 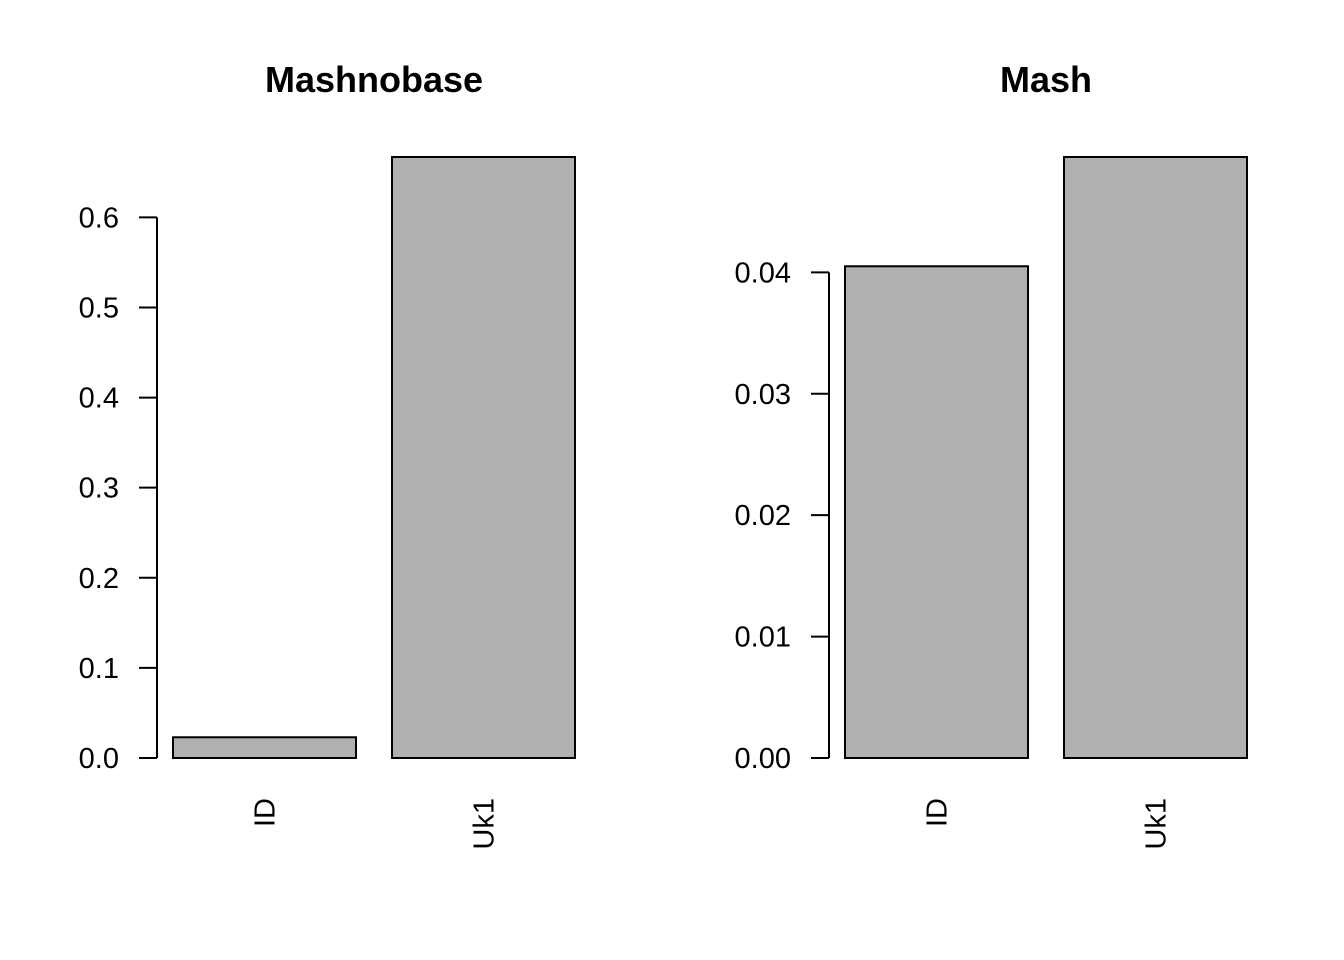 I want to click on y-tick-label: 0.03, so click(x=763, y=395).